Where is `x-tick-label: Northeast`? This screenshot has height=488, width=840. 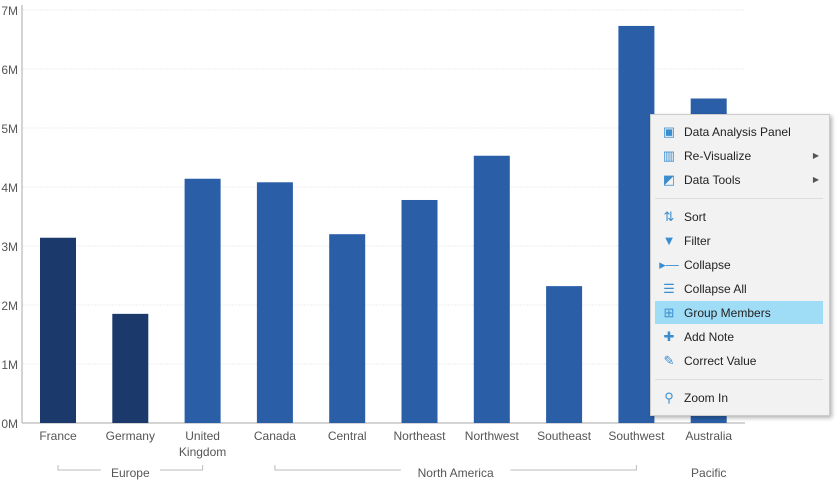
x-tick-label: Northeast is located at coordinates (419, 436).